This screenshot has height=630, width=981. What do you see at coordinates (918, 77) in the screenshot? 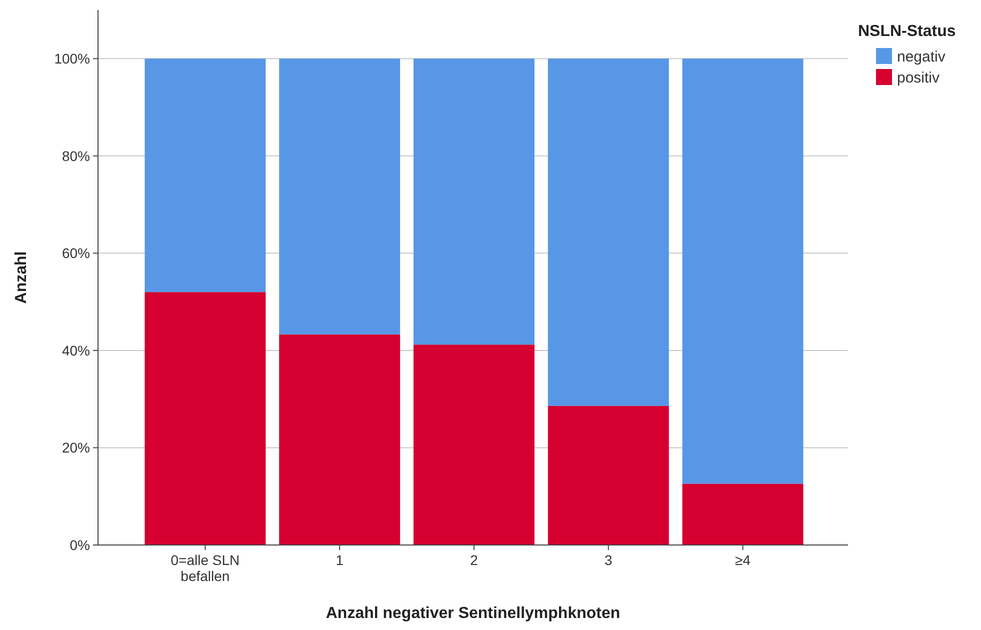
I see `legend-label: positiv` at bounding box center [918, 77].